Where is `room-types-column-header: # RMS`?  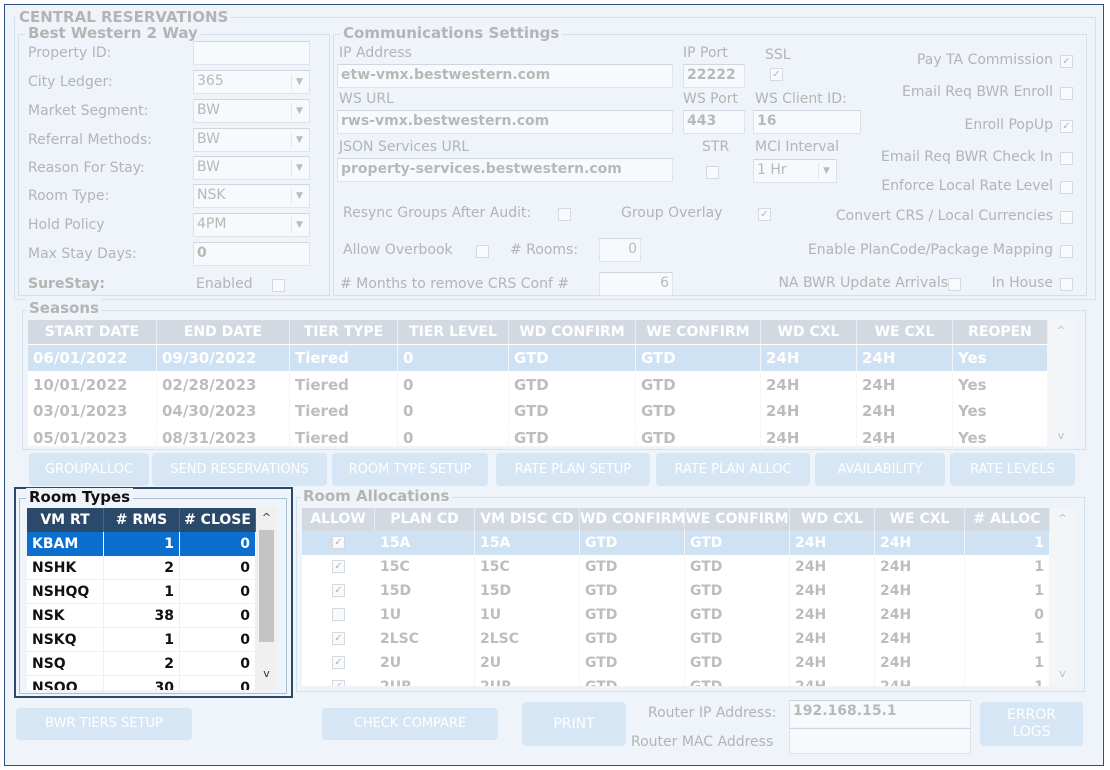 room-types-column-header: # RMS is located at coordinates (142, 520).